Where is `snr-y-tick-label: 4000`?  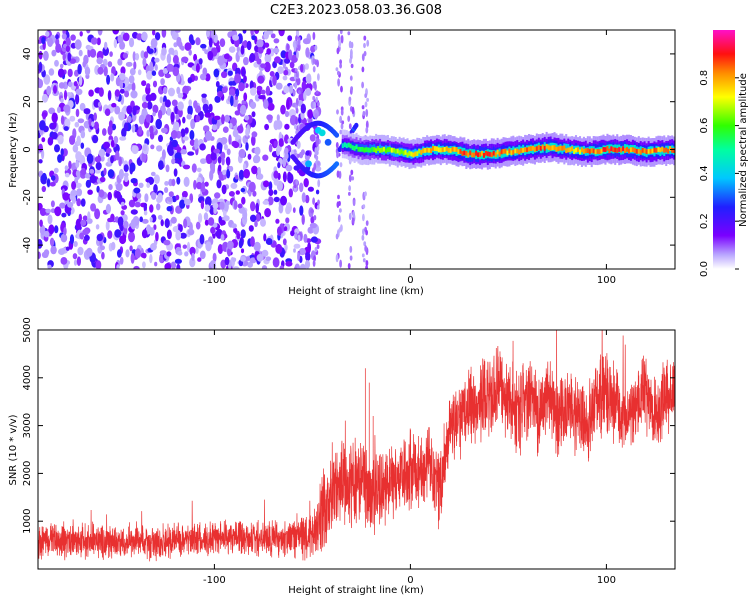
snr-y-tick-label: 4000 is located at coordinates (27, 377).